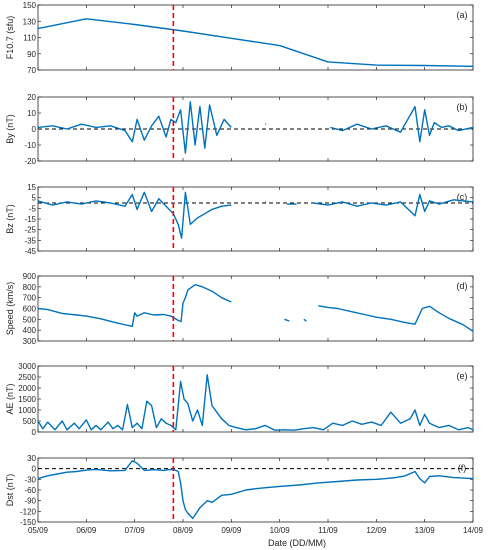 The height and width of the screenshot is (550, 488). Describe the element at coordinates (27, 377) in the screenshot. I see `y-tick-label: 2500` at that location.